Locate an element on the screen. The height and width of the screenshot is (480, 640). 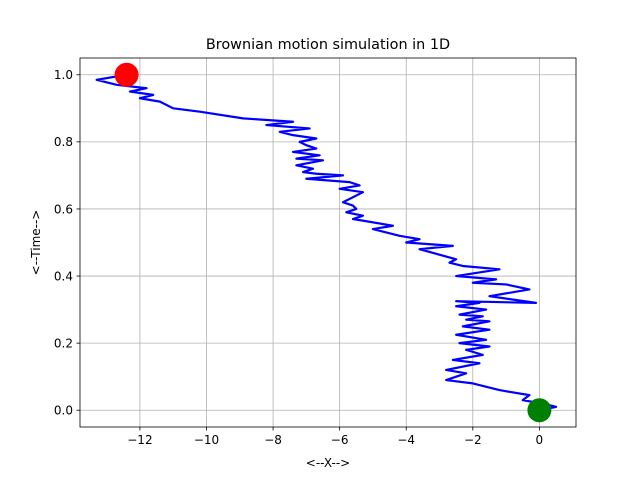
y-tick-label: 0.0 is located at coordinates (63, 411).